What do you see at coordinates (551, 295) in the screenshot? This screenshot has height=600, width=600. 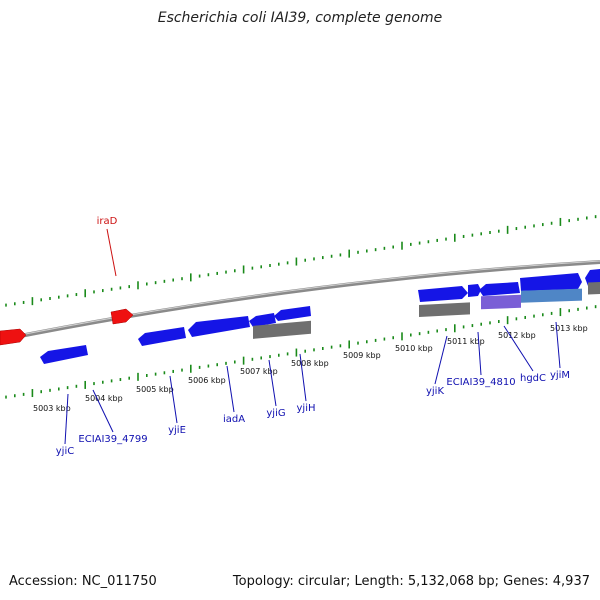 I see `gene-box-steel` at bounding box center [551, 295].